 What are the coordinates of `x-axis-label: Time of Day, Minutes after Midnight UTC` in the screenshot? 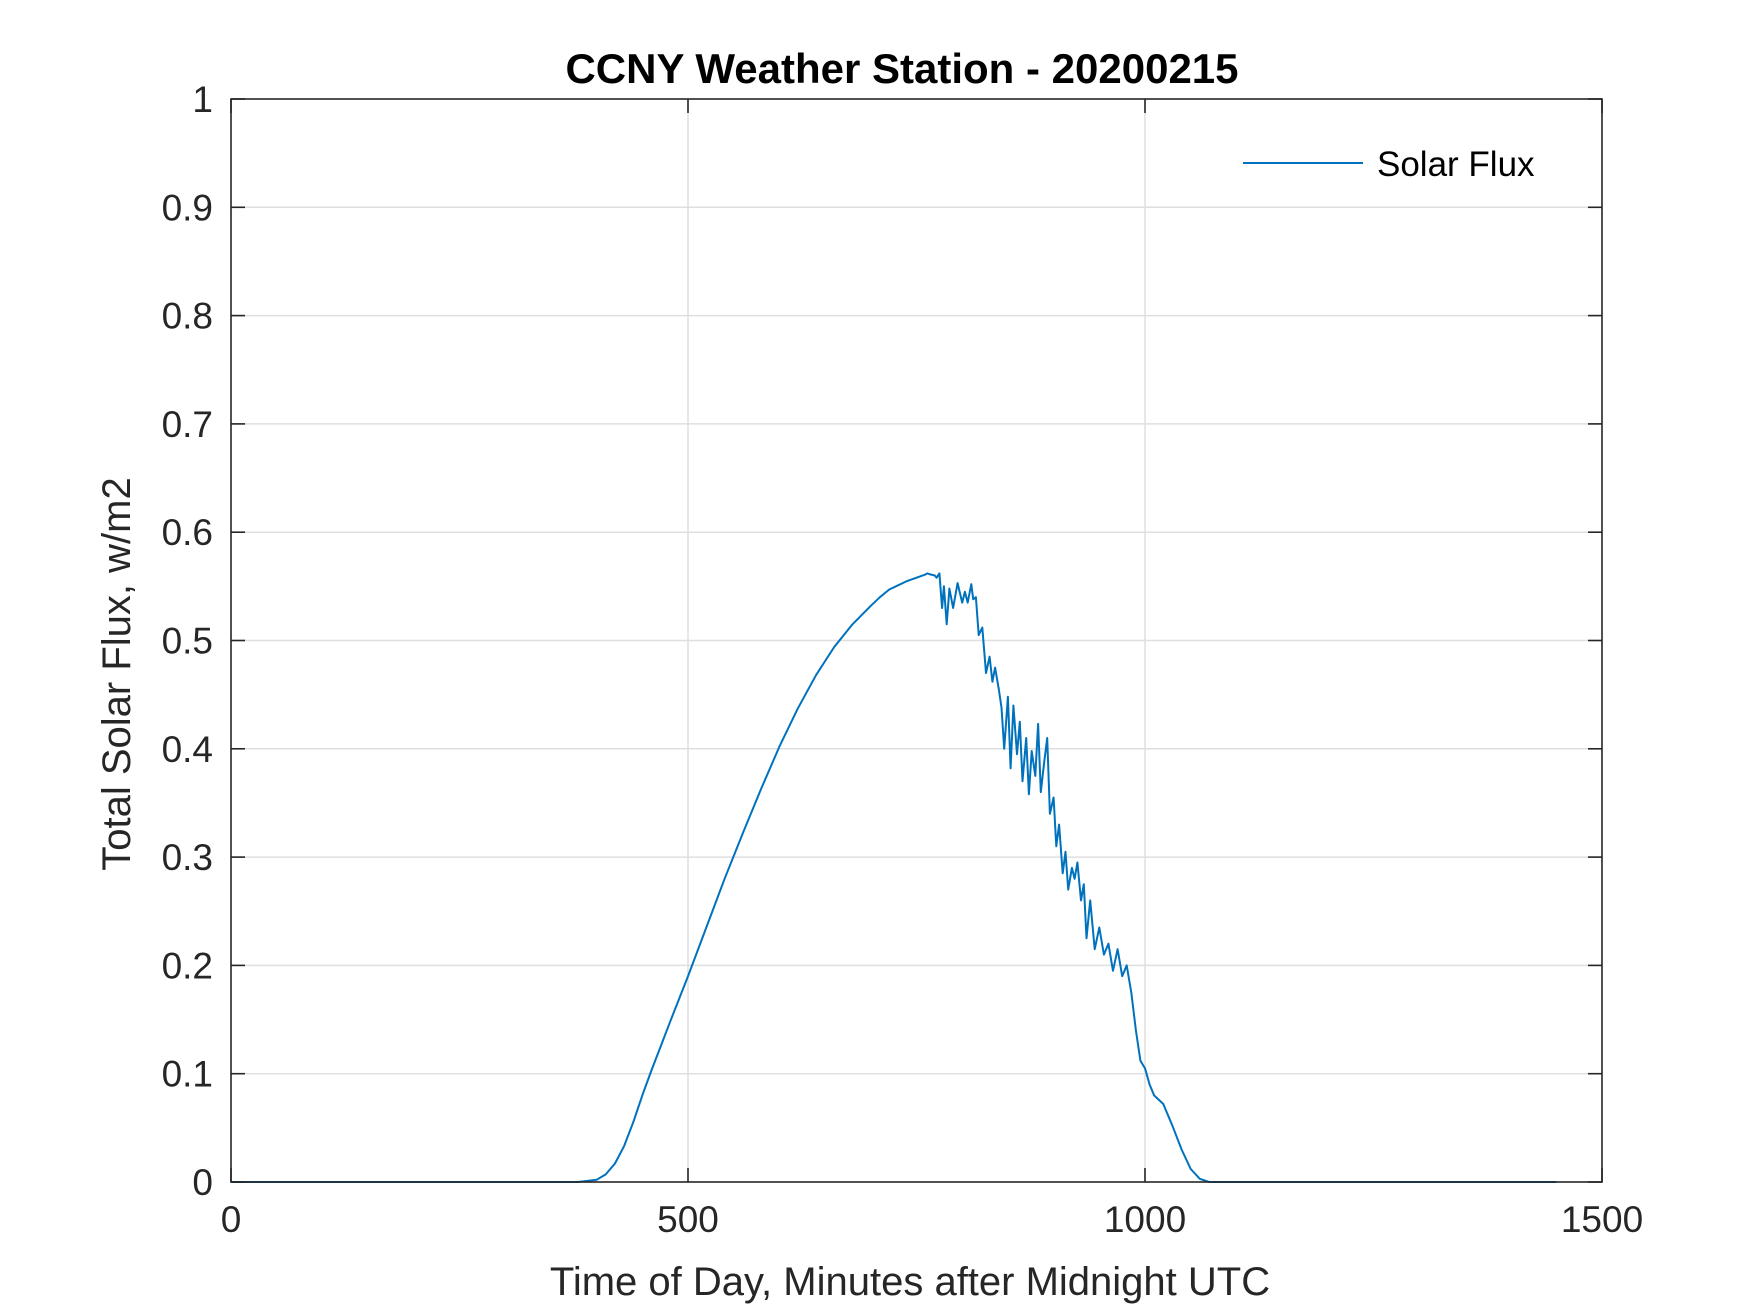 It's located at (910, 1282).